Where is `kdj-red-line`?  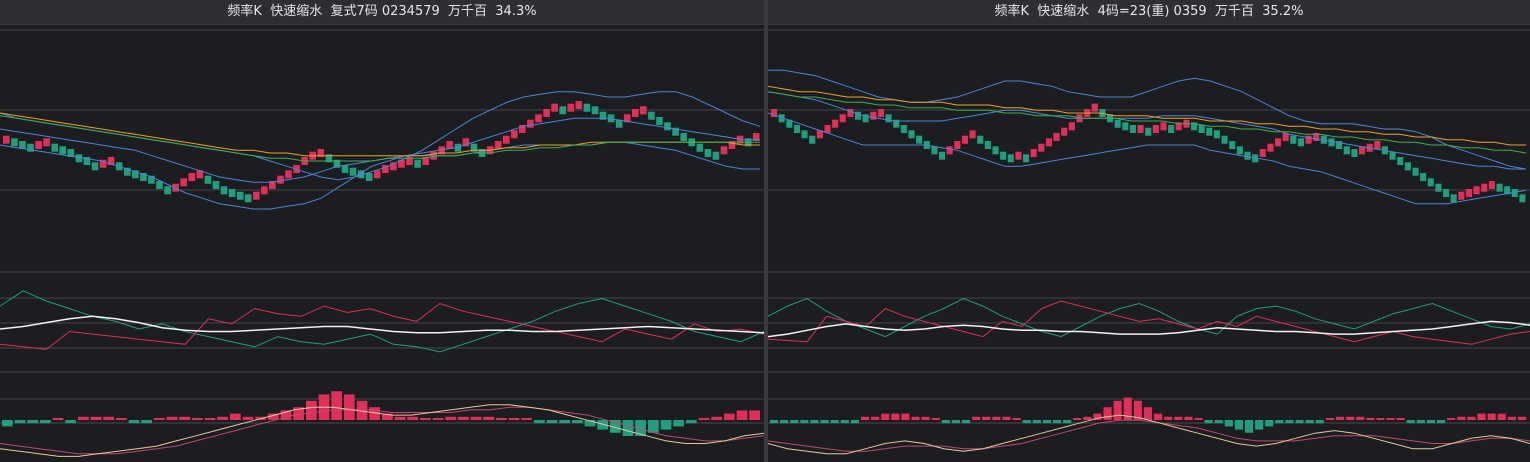
kdj-red-line is located at coordinates (1149, 322).